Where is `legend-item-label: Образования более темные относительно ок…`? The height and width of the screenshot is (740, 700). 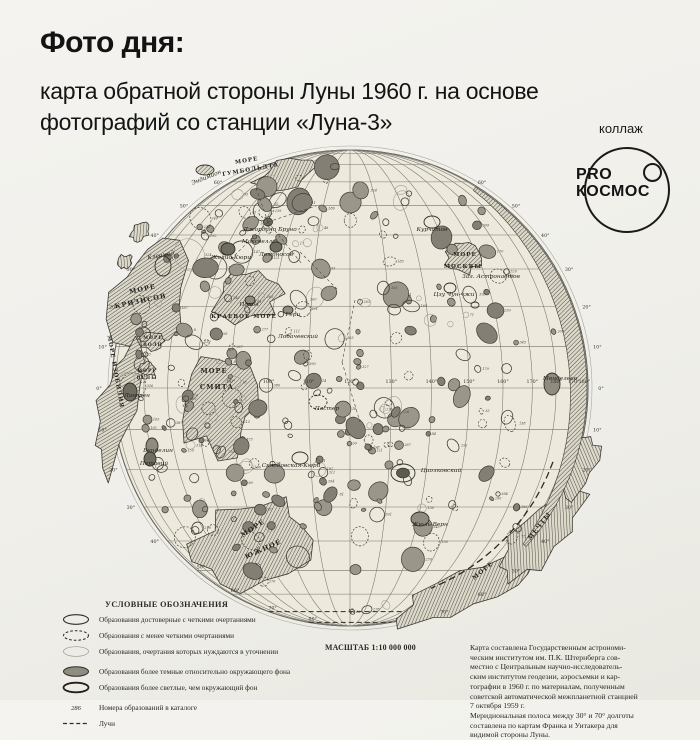
legend-item-label: Образования более темные относительно ок… is located at coordinates (195, 671).